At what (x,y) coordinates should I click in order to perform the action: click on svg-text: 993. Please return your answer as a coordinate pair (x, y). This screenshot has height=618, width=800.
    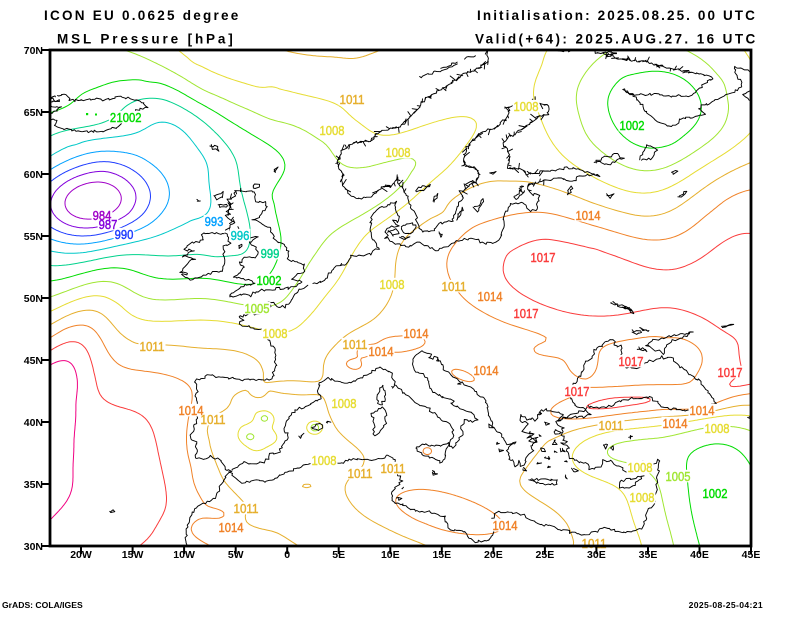
    Looking at the image, I should click on (214, 221).